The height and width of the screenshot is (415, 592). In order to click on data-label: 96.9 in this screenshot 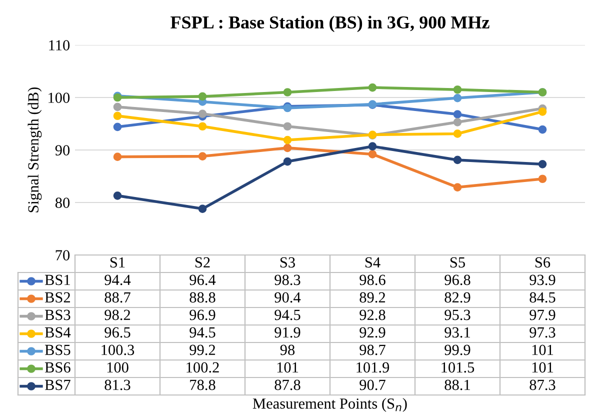, I will do `click(203, 315)`.